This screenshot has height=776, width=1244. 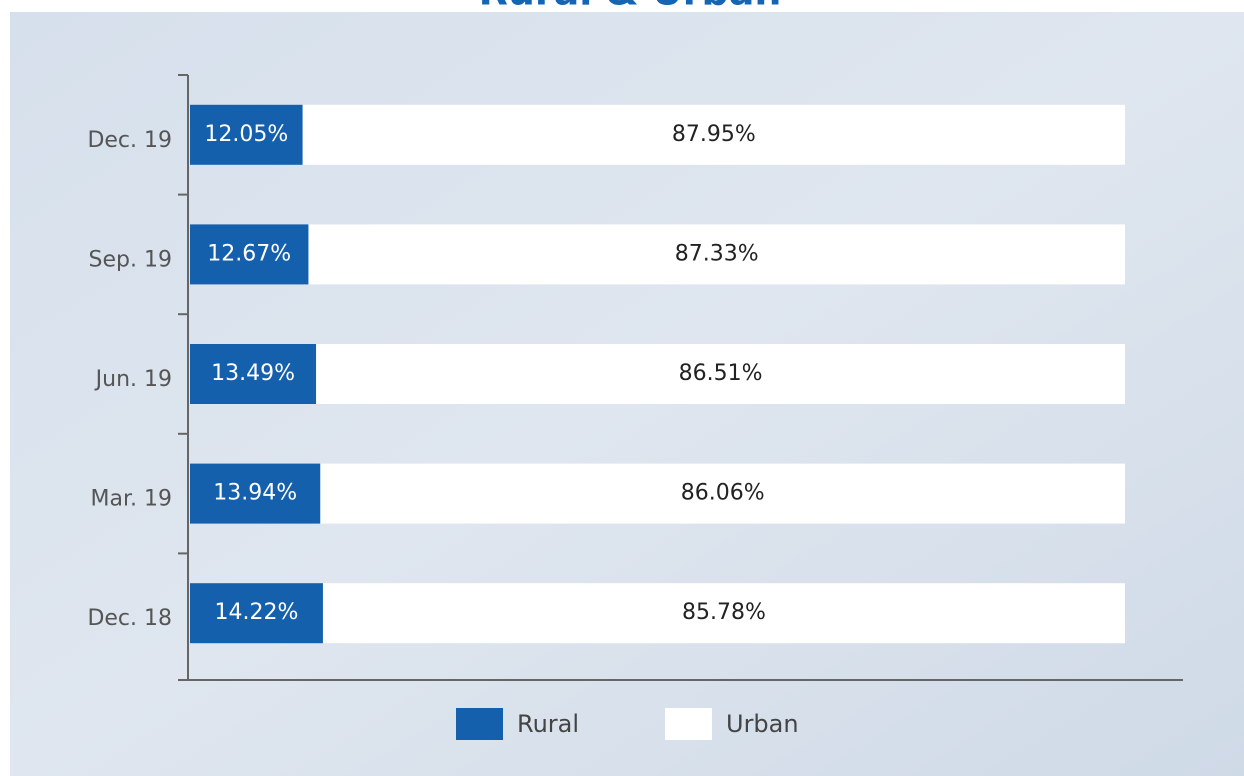 I want to click on value-label: 12.67%, so click(x=249, y=253).